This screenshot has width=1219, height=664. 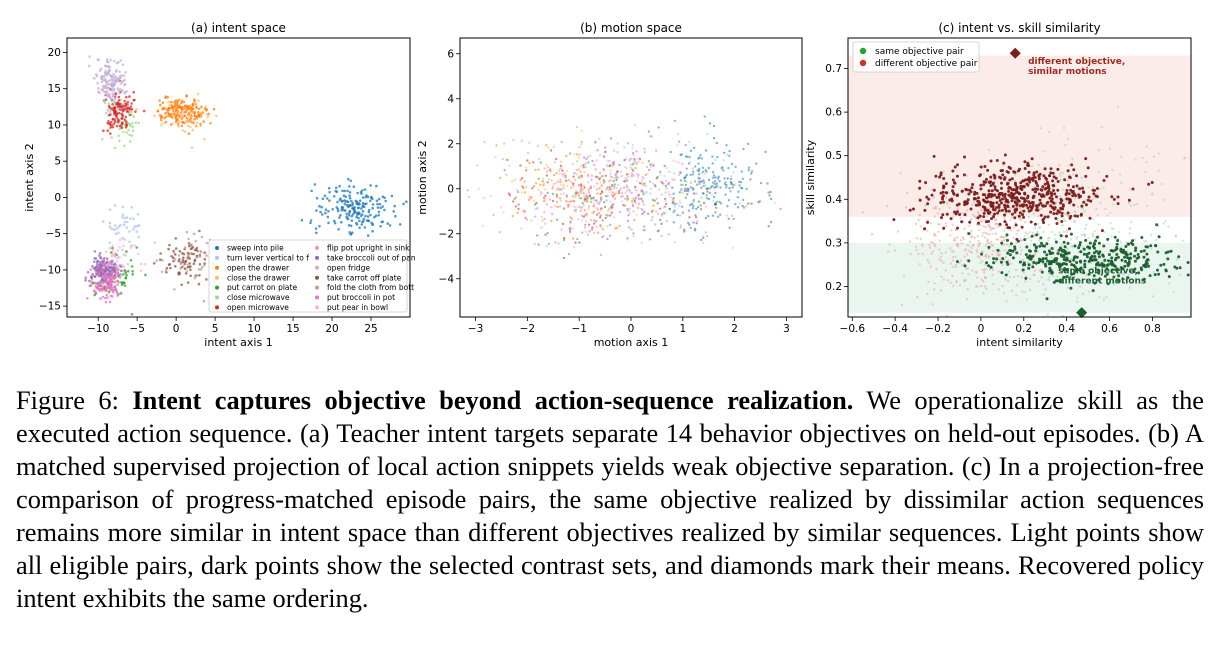 I want to click on panel-c-xtick-label: 0, so click(x=981, y=329).